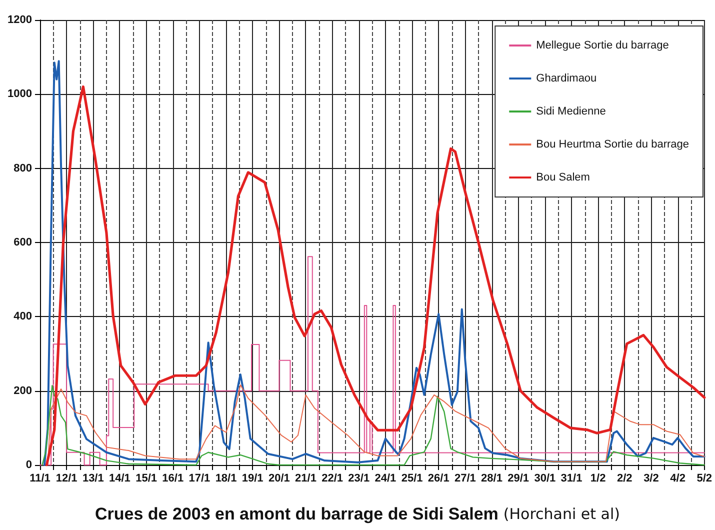  Describe the element at coordinates (571, 112) in the screenshot. I see `legend-label: Sidi Medienne` at that location.